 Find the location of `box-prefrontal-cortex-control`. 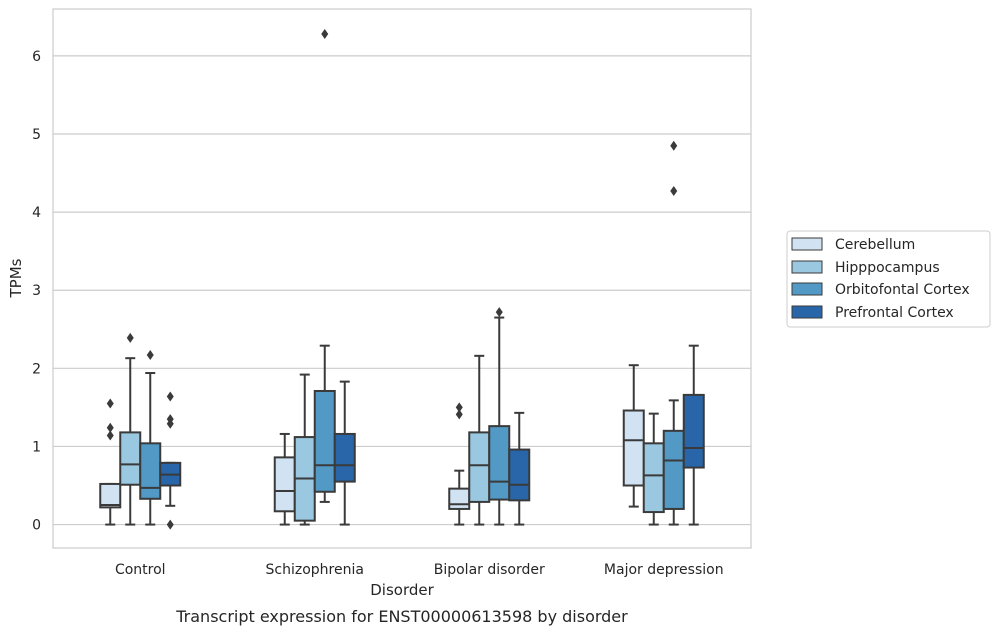

box-prefrontal-cortex-control is located at coordinates (170, 460).